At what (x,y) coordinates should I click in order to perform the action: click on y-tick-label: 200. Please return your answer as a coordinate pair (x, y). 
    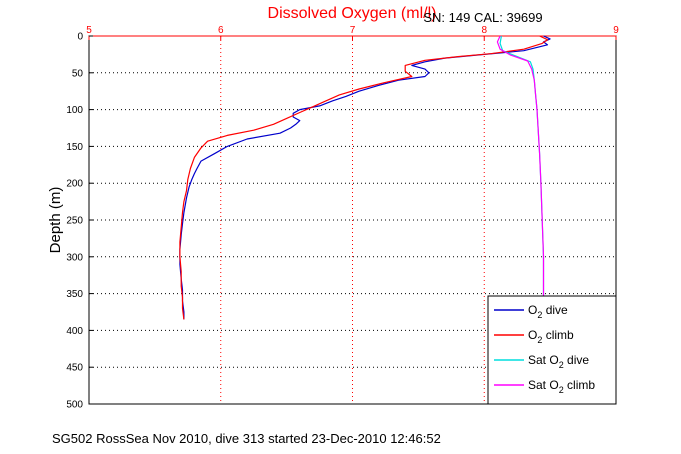
    Looking at the image, I should click on (74, 184).